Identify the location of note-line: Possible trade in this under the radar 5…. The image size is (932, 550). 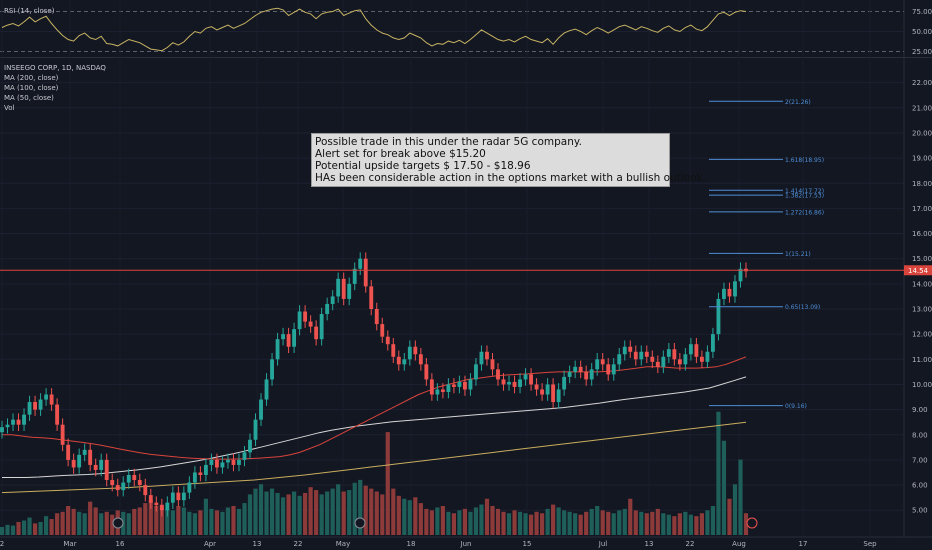
(448, 142).